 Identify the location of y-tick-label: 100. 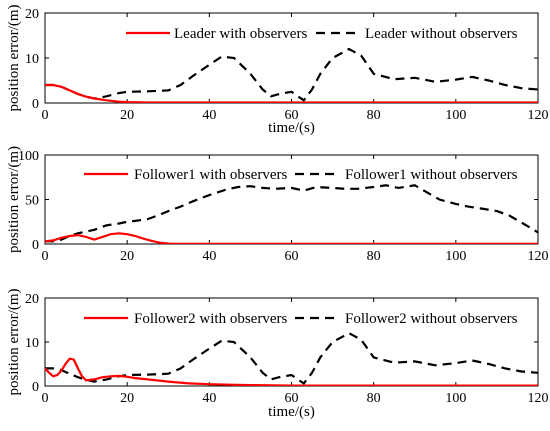
(28, 156).